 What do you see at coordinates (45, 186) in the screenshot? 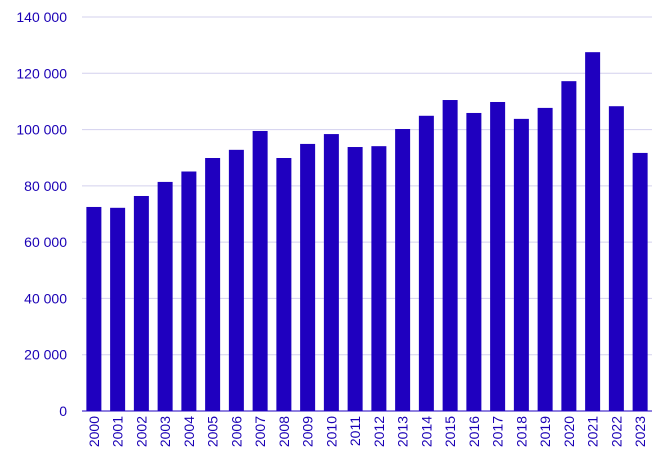
I see `y-tick-label: 80 000` at bounding box center [45, 186].